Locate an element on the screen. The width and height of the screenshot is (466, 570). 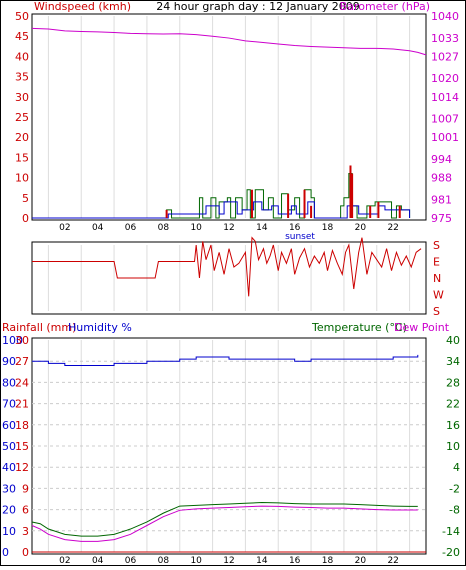
dewpoint-axis-title: Dew Point is located at coordinates (422, 327).